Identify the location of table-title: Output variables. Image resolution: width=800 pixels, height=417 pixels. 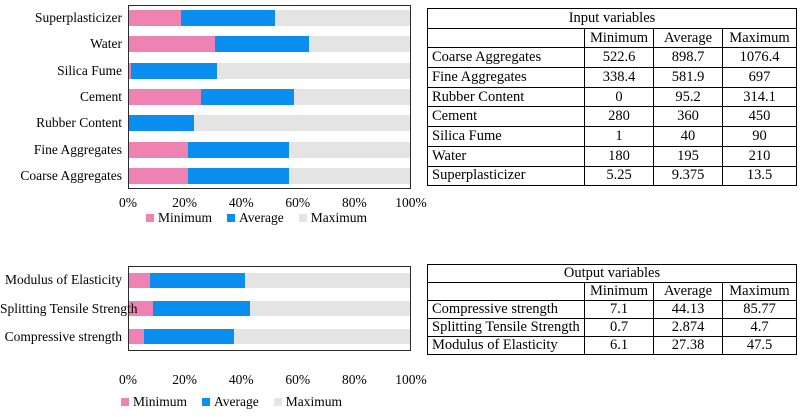
(612, 273).